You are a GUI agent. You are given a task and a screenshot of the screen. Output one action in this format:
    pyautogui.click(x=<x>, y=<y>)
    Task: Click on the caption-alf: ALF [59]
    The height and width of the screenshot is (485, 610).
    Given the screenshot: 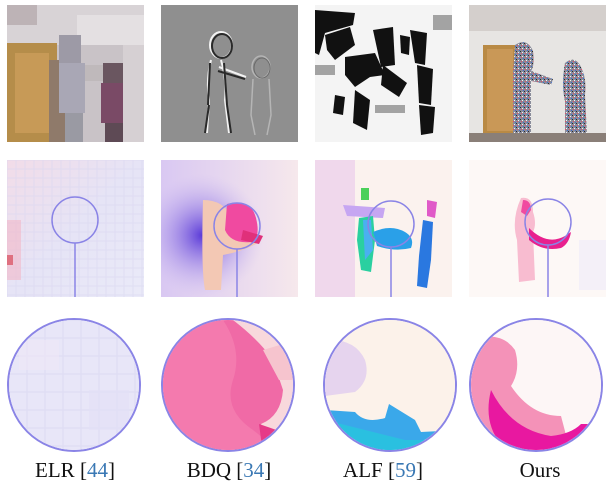 What is the action you would take?
    pyautogui.click(x=383, y=470)
    